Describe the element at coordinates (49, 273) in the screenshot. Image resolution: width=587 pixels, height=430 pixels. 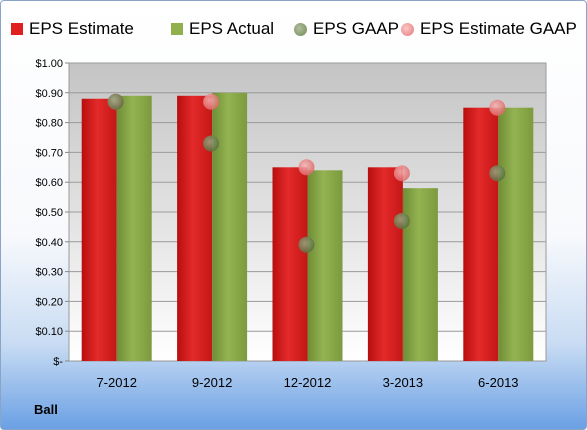
I see `y-tick-label: $0.30` at that location.